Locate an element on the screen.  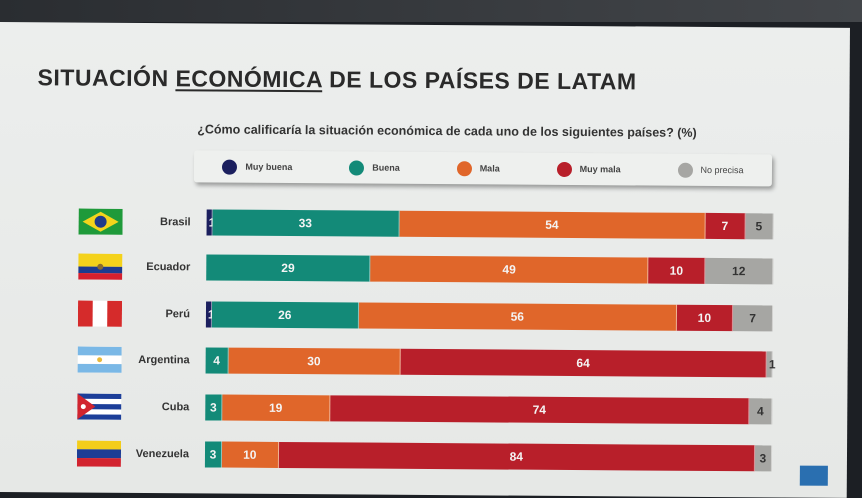
bar-row: Ecuador 29 49 10 12 is located at coordinates (424, 270).